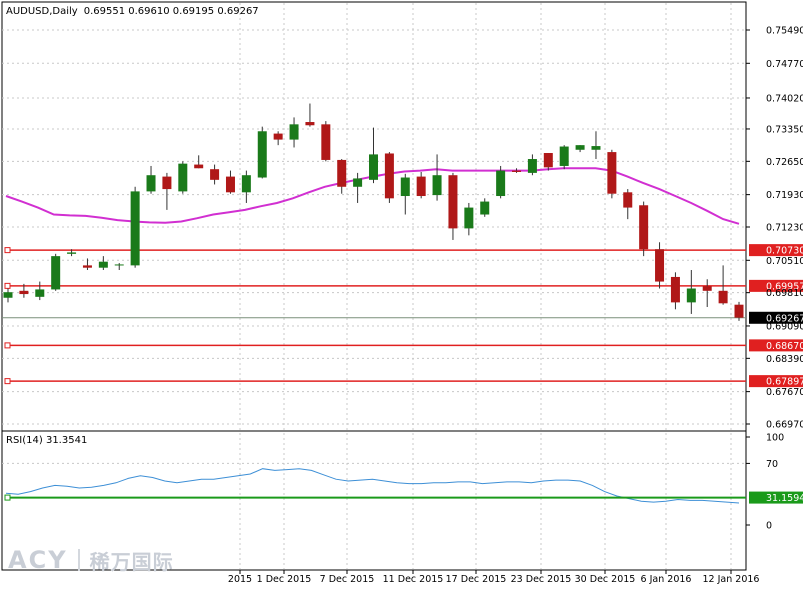 The height and width of the screenshot is (589, 803). Describe the element at coordinates (784, 251) in the screenshot. I see `level-price-tag-text: 0.70730` at that location.